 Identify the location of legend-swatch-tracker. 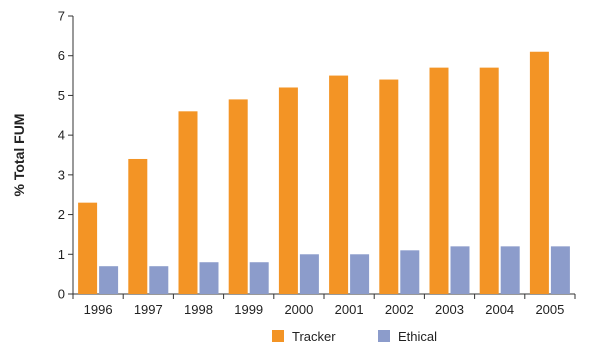
(278, 336).